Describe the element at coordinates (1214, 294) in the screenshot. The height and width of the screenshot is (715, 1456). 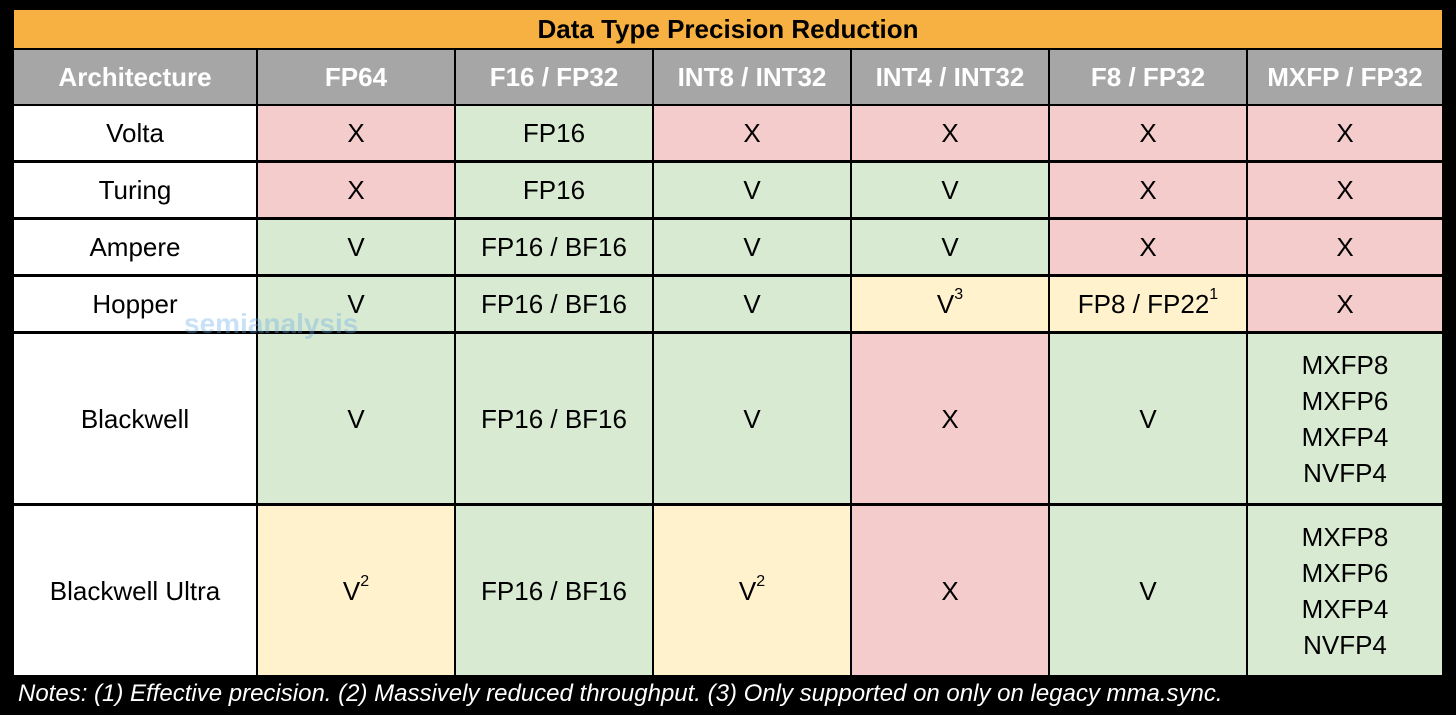
I see `footnote-ref: 1` at that location.